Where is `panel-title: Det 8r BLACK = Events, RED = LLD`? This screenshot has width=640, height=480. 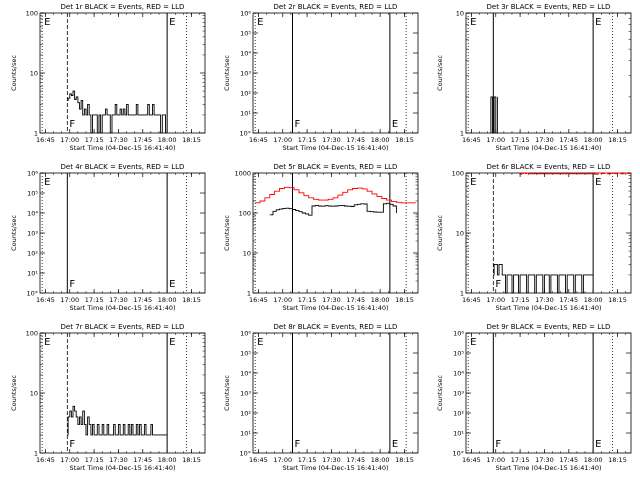
panel-title: Det 8r BLACK = Events, RED = LLD is located at coordinates (336, 327).